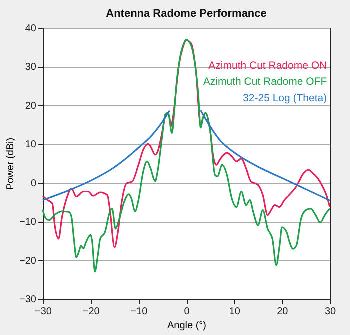 Image resolution: width=350 pixels, height=335 pixels. What do you see at coordinates (28, 300) in the screenshot?
I see `y-tick-label: −30` at bounding box center [28, 300].